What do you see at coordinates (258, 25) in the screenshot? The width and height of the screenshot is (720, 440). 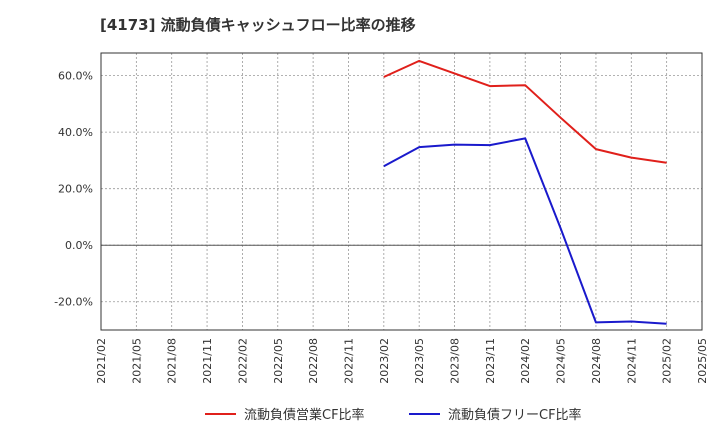 I see `chart-title: [4173] 流動負債キャッシュフロー比率の推移` at bounding box center [258, 25].